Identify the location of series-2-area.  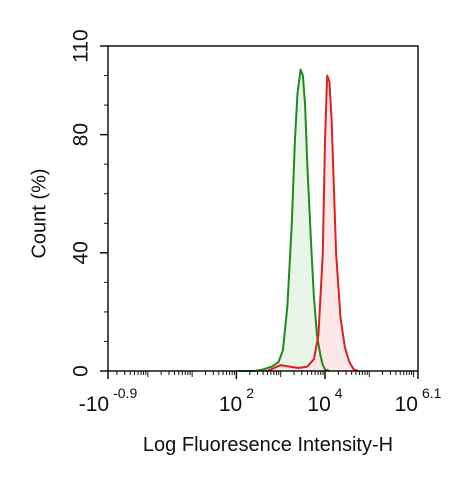
(313, 223).